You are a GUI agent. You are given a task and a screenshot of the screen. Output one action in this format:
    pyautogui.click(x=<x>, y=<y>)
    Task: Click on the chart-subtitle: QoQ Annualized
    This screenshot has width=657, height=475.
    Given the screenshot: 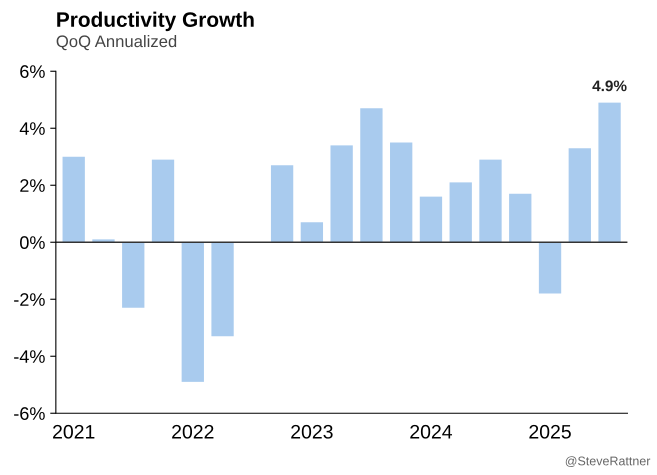 What is the action you would take?
    pyautogui.click(x=116, y=42)
    